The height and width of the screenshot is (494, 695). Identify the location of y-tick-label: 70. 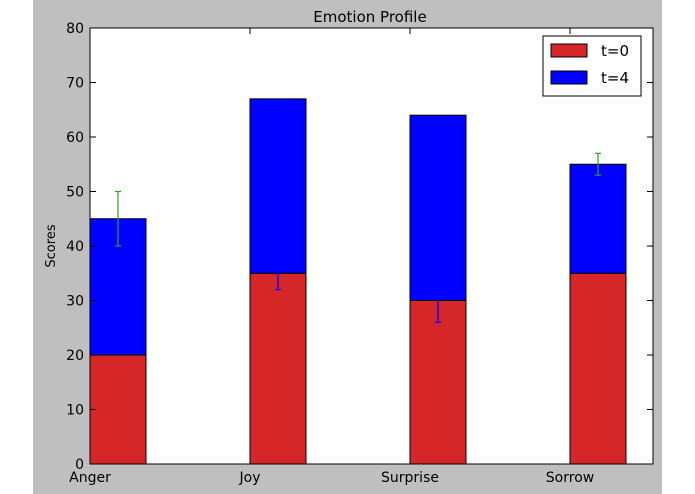
(75, 84).